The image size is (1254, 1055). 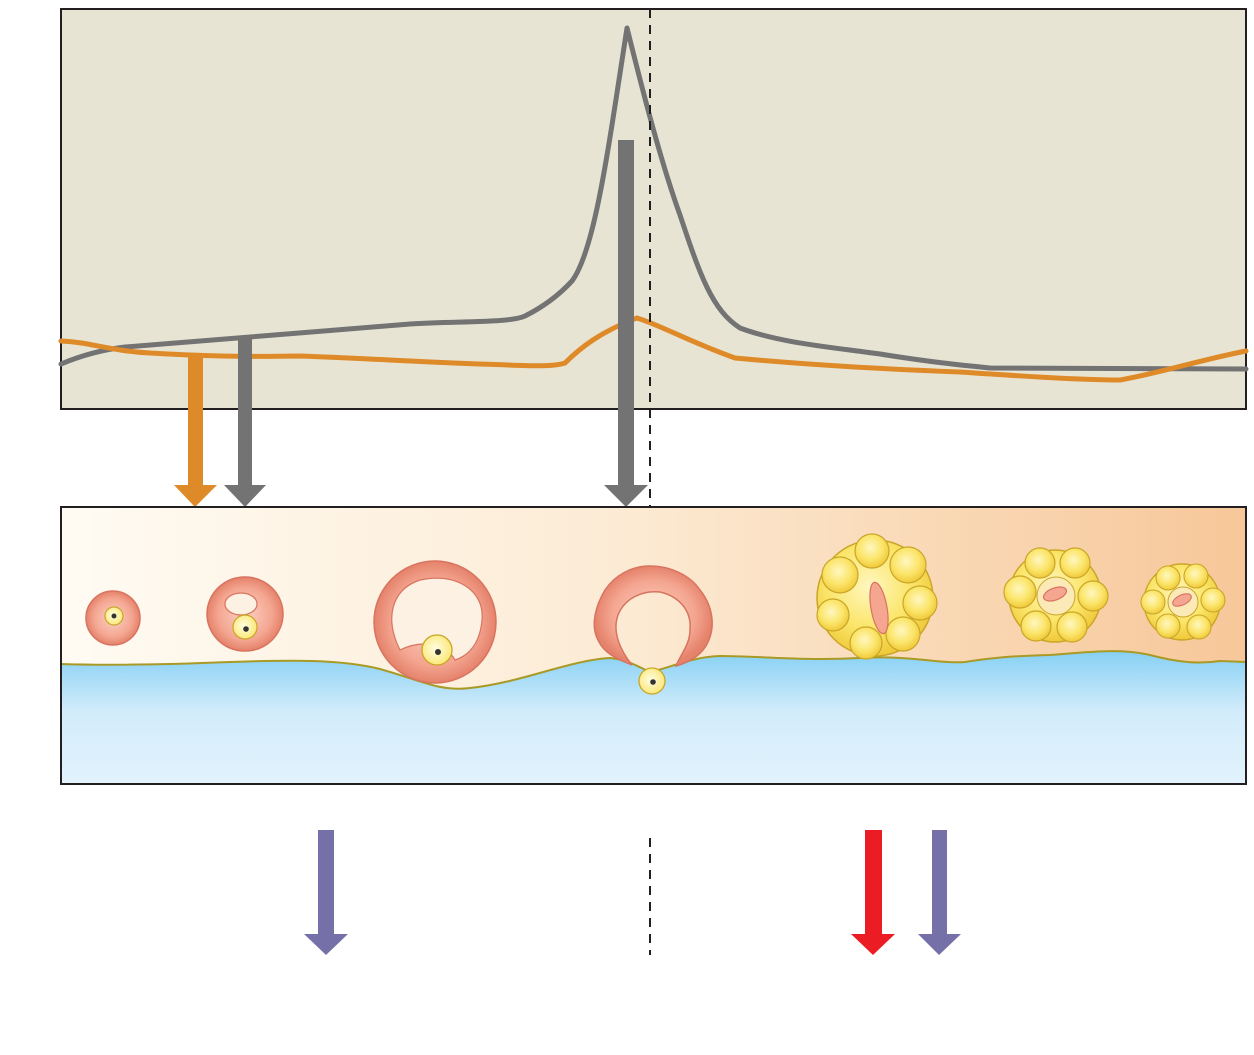 I want to click on ovary-surface-line, so click(x=653, y=670).